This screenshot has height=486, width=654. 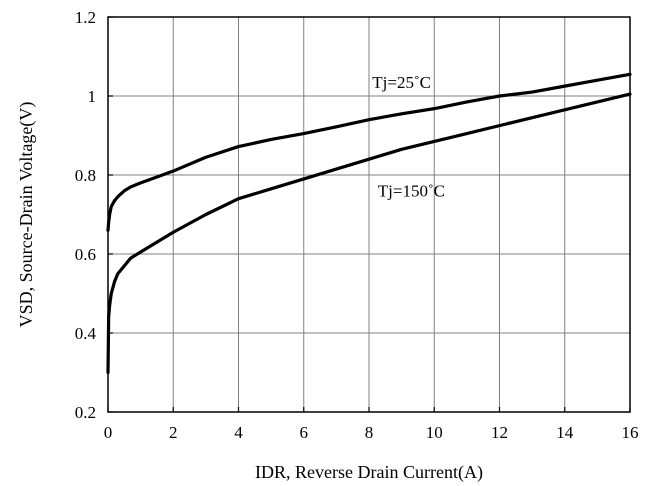 I want to click on y-axis-title: VSD, Source-Drain Voltage(V), so click(x=26, y=215).